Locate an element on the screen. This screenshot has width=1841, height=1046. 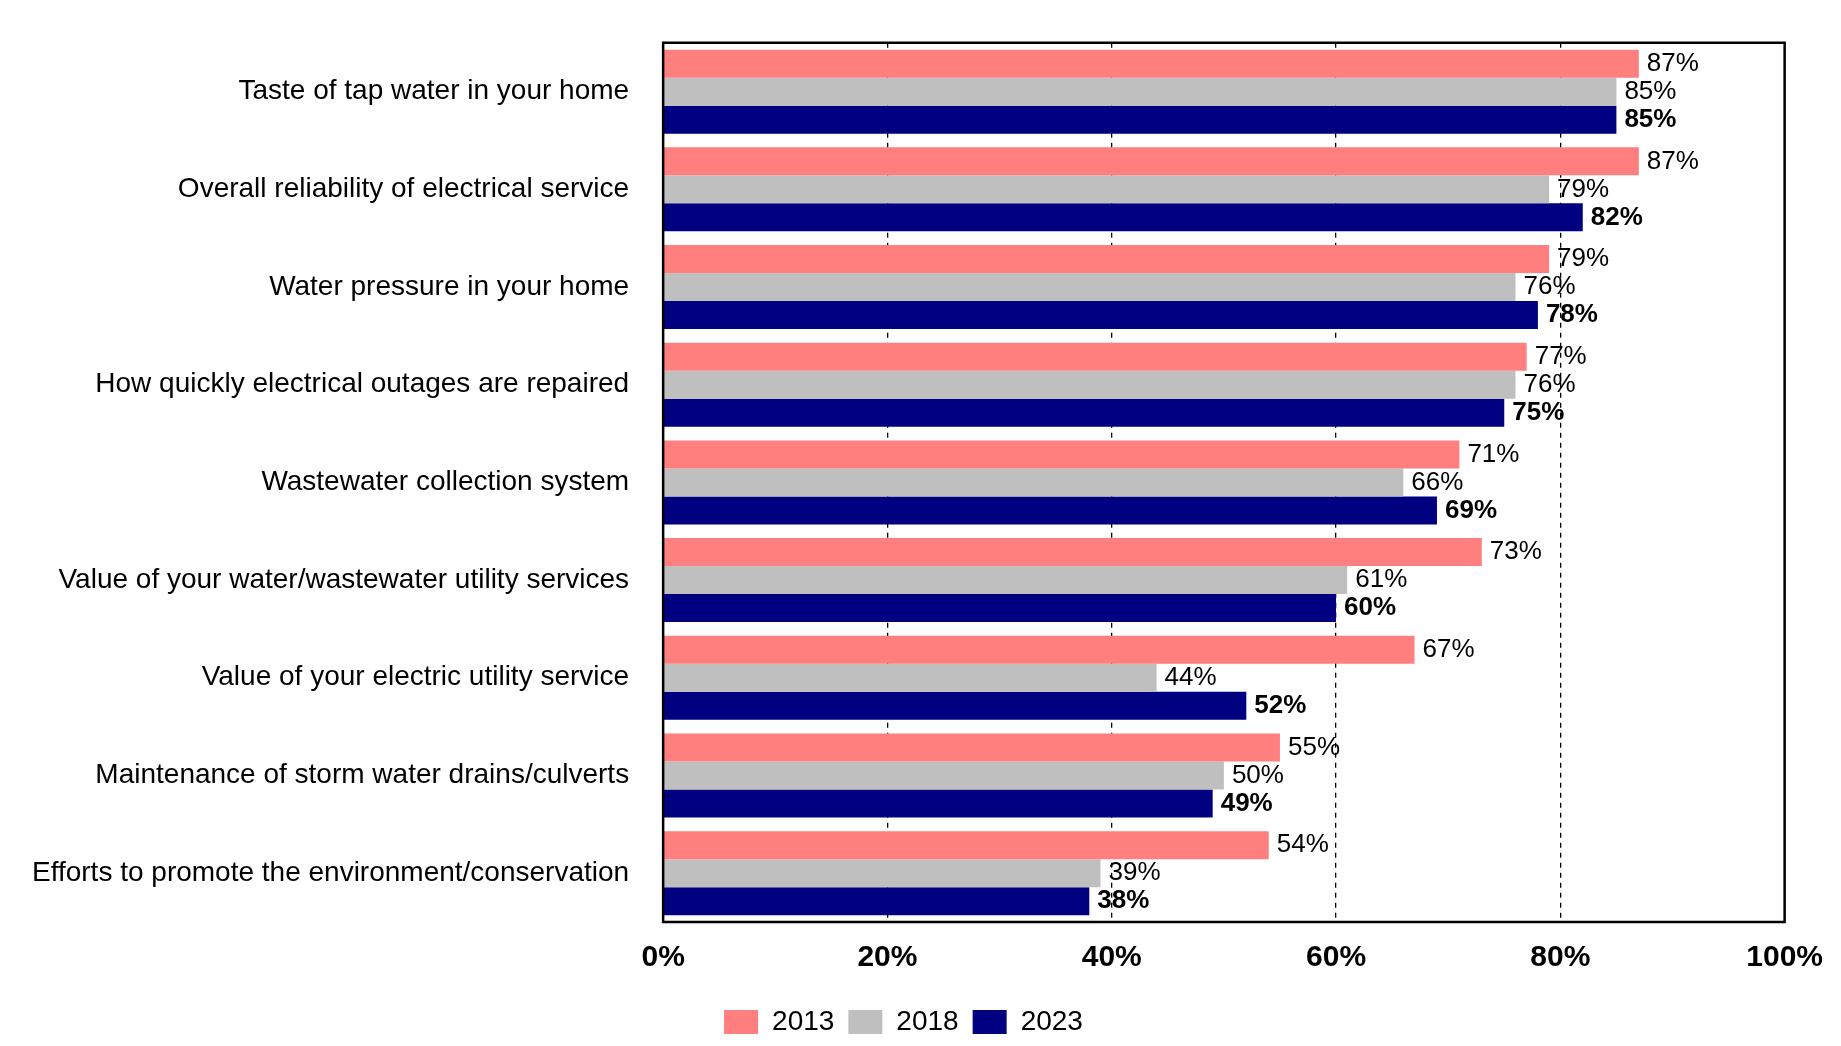
x-tick-label: 100% is located at coordinates (1784, 956).